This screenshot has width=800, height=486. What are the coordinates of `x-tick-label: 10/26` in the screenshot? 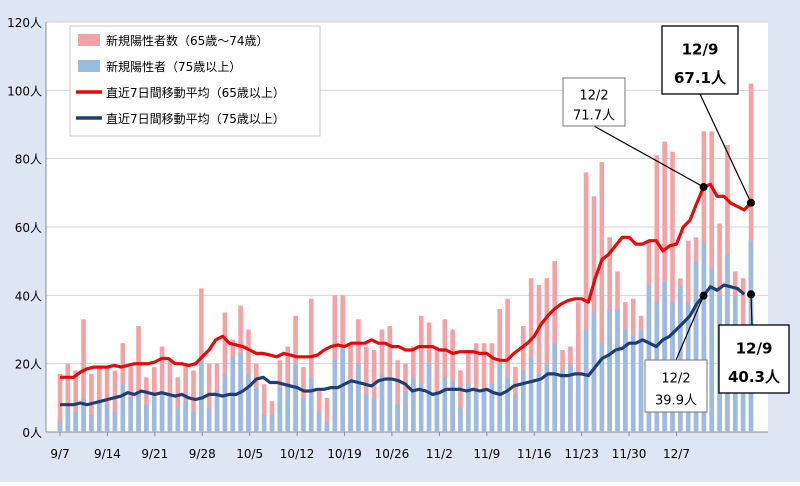 It's located at (392, 454).